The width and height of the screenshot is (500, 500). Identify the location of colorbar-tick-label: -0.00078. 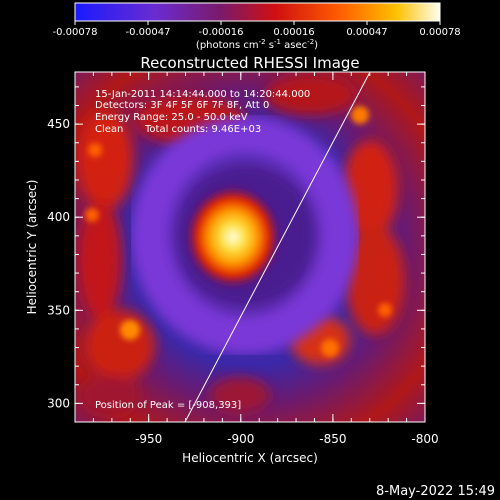
(75, 32).